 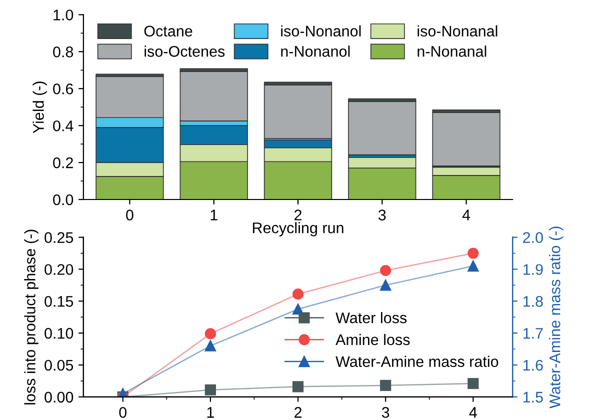 What do you see at coordinates (184, 51) in the screenshot?
I see `legend-label: iso-Octenes` at bounding box center [184, 51].